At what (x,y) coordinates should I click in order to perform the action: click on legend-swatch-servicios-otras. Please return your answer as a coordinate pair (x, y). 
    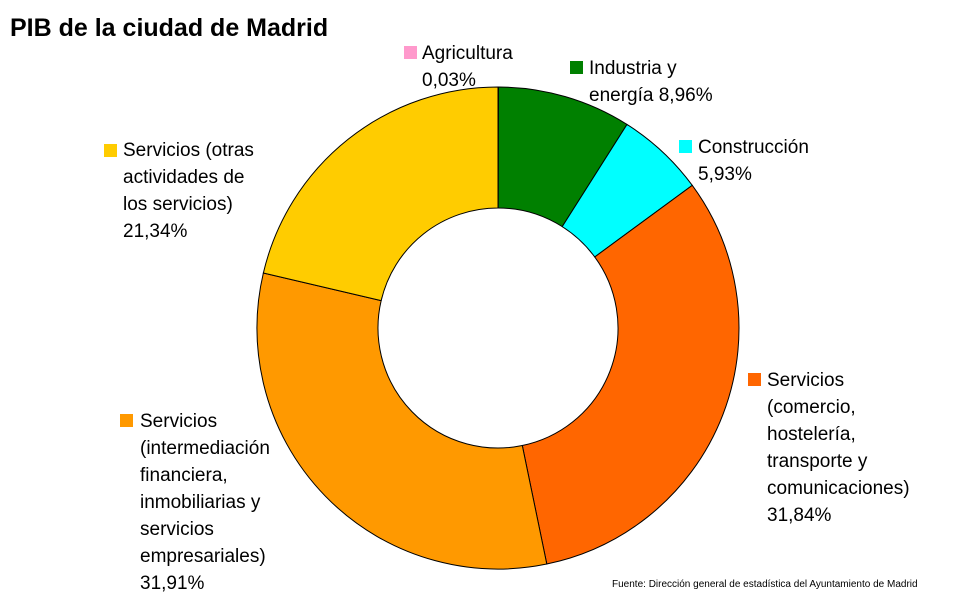
    Looking at the image, I should click on (110, 150).